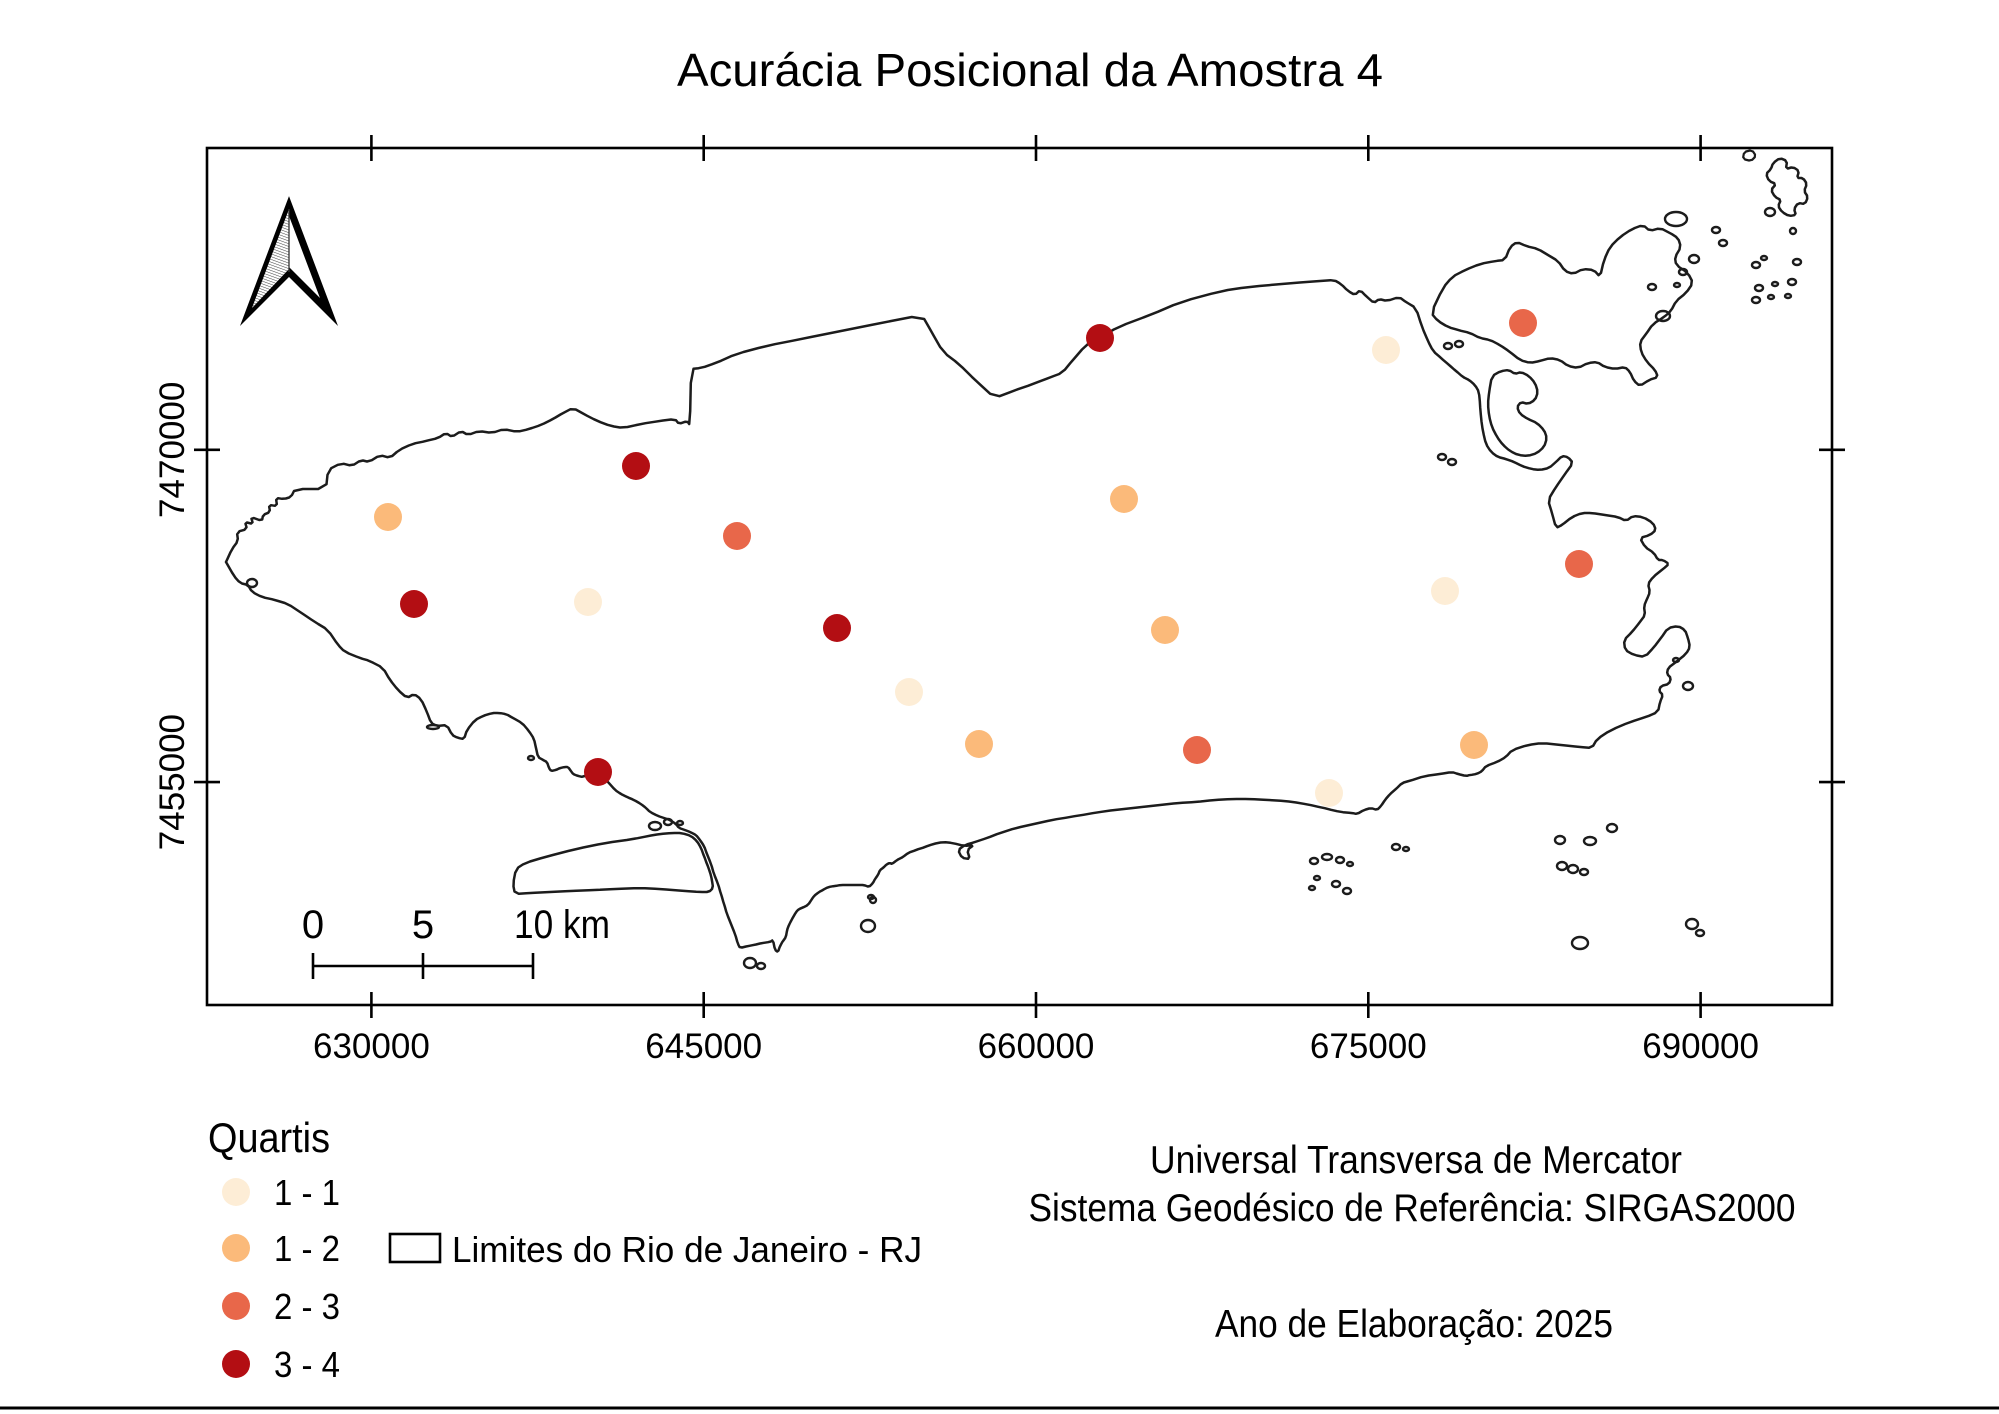 The image size is (1999, 1414). I want to click on svg-text: 660000, so click(1036, 1046).